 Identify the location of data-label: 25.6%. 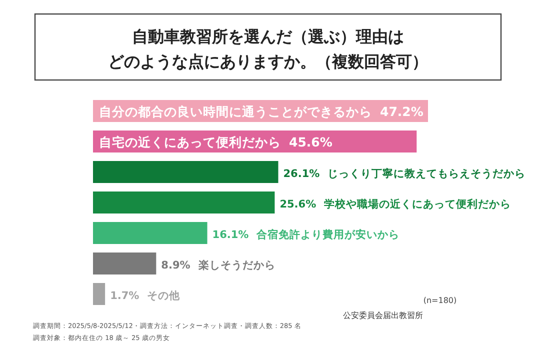
(298, 204).